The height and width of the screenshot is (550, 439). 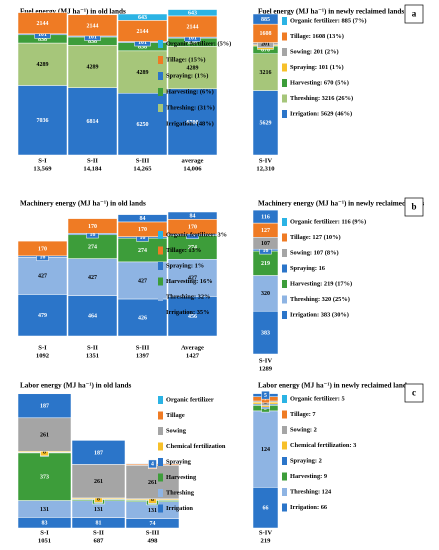 I want to click on panel5-bar-1-sowing, so click(x=98, y=481).